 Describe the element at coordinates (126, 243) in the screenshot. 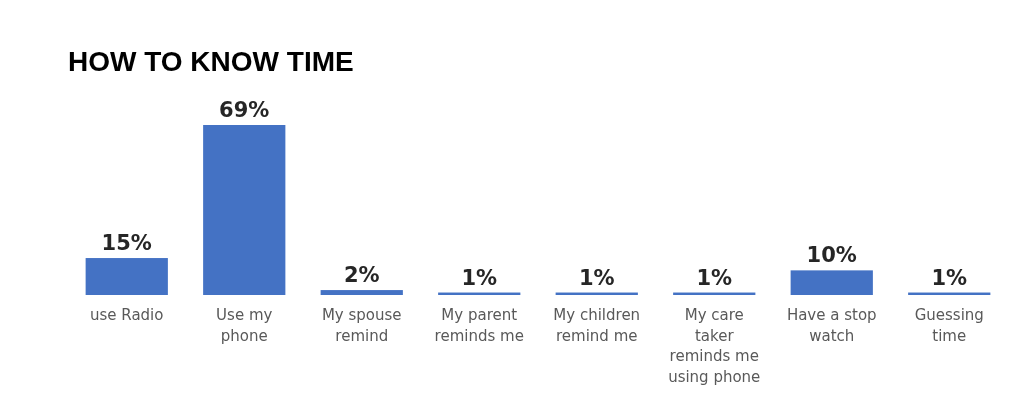

I see `data-label: 15%` at that location.